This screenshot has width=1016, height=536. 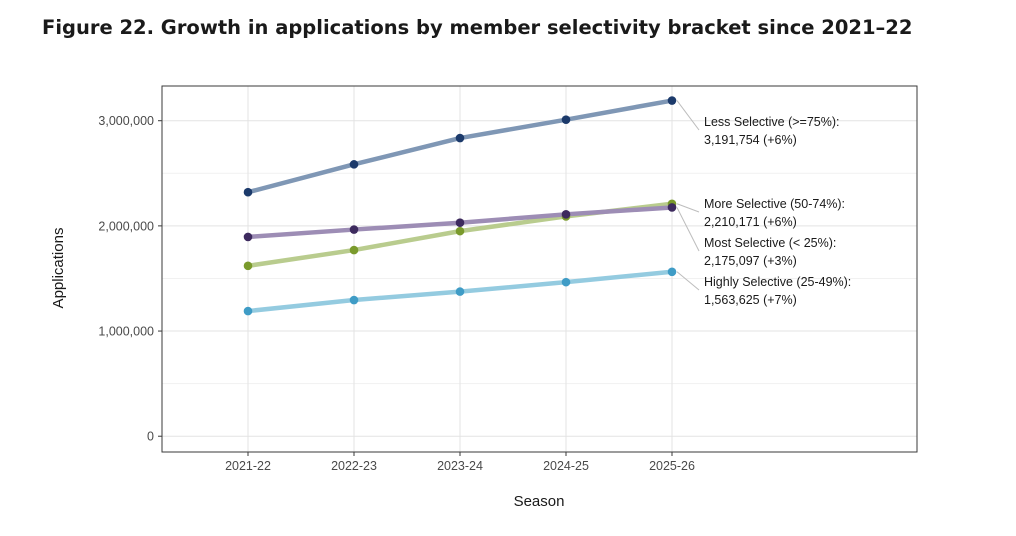 I want to click on y-axis-title: Applications, so click(x=58, y=268).